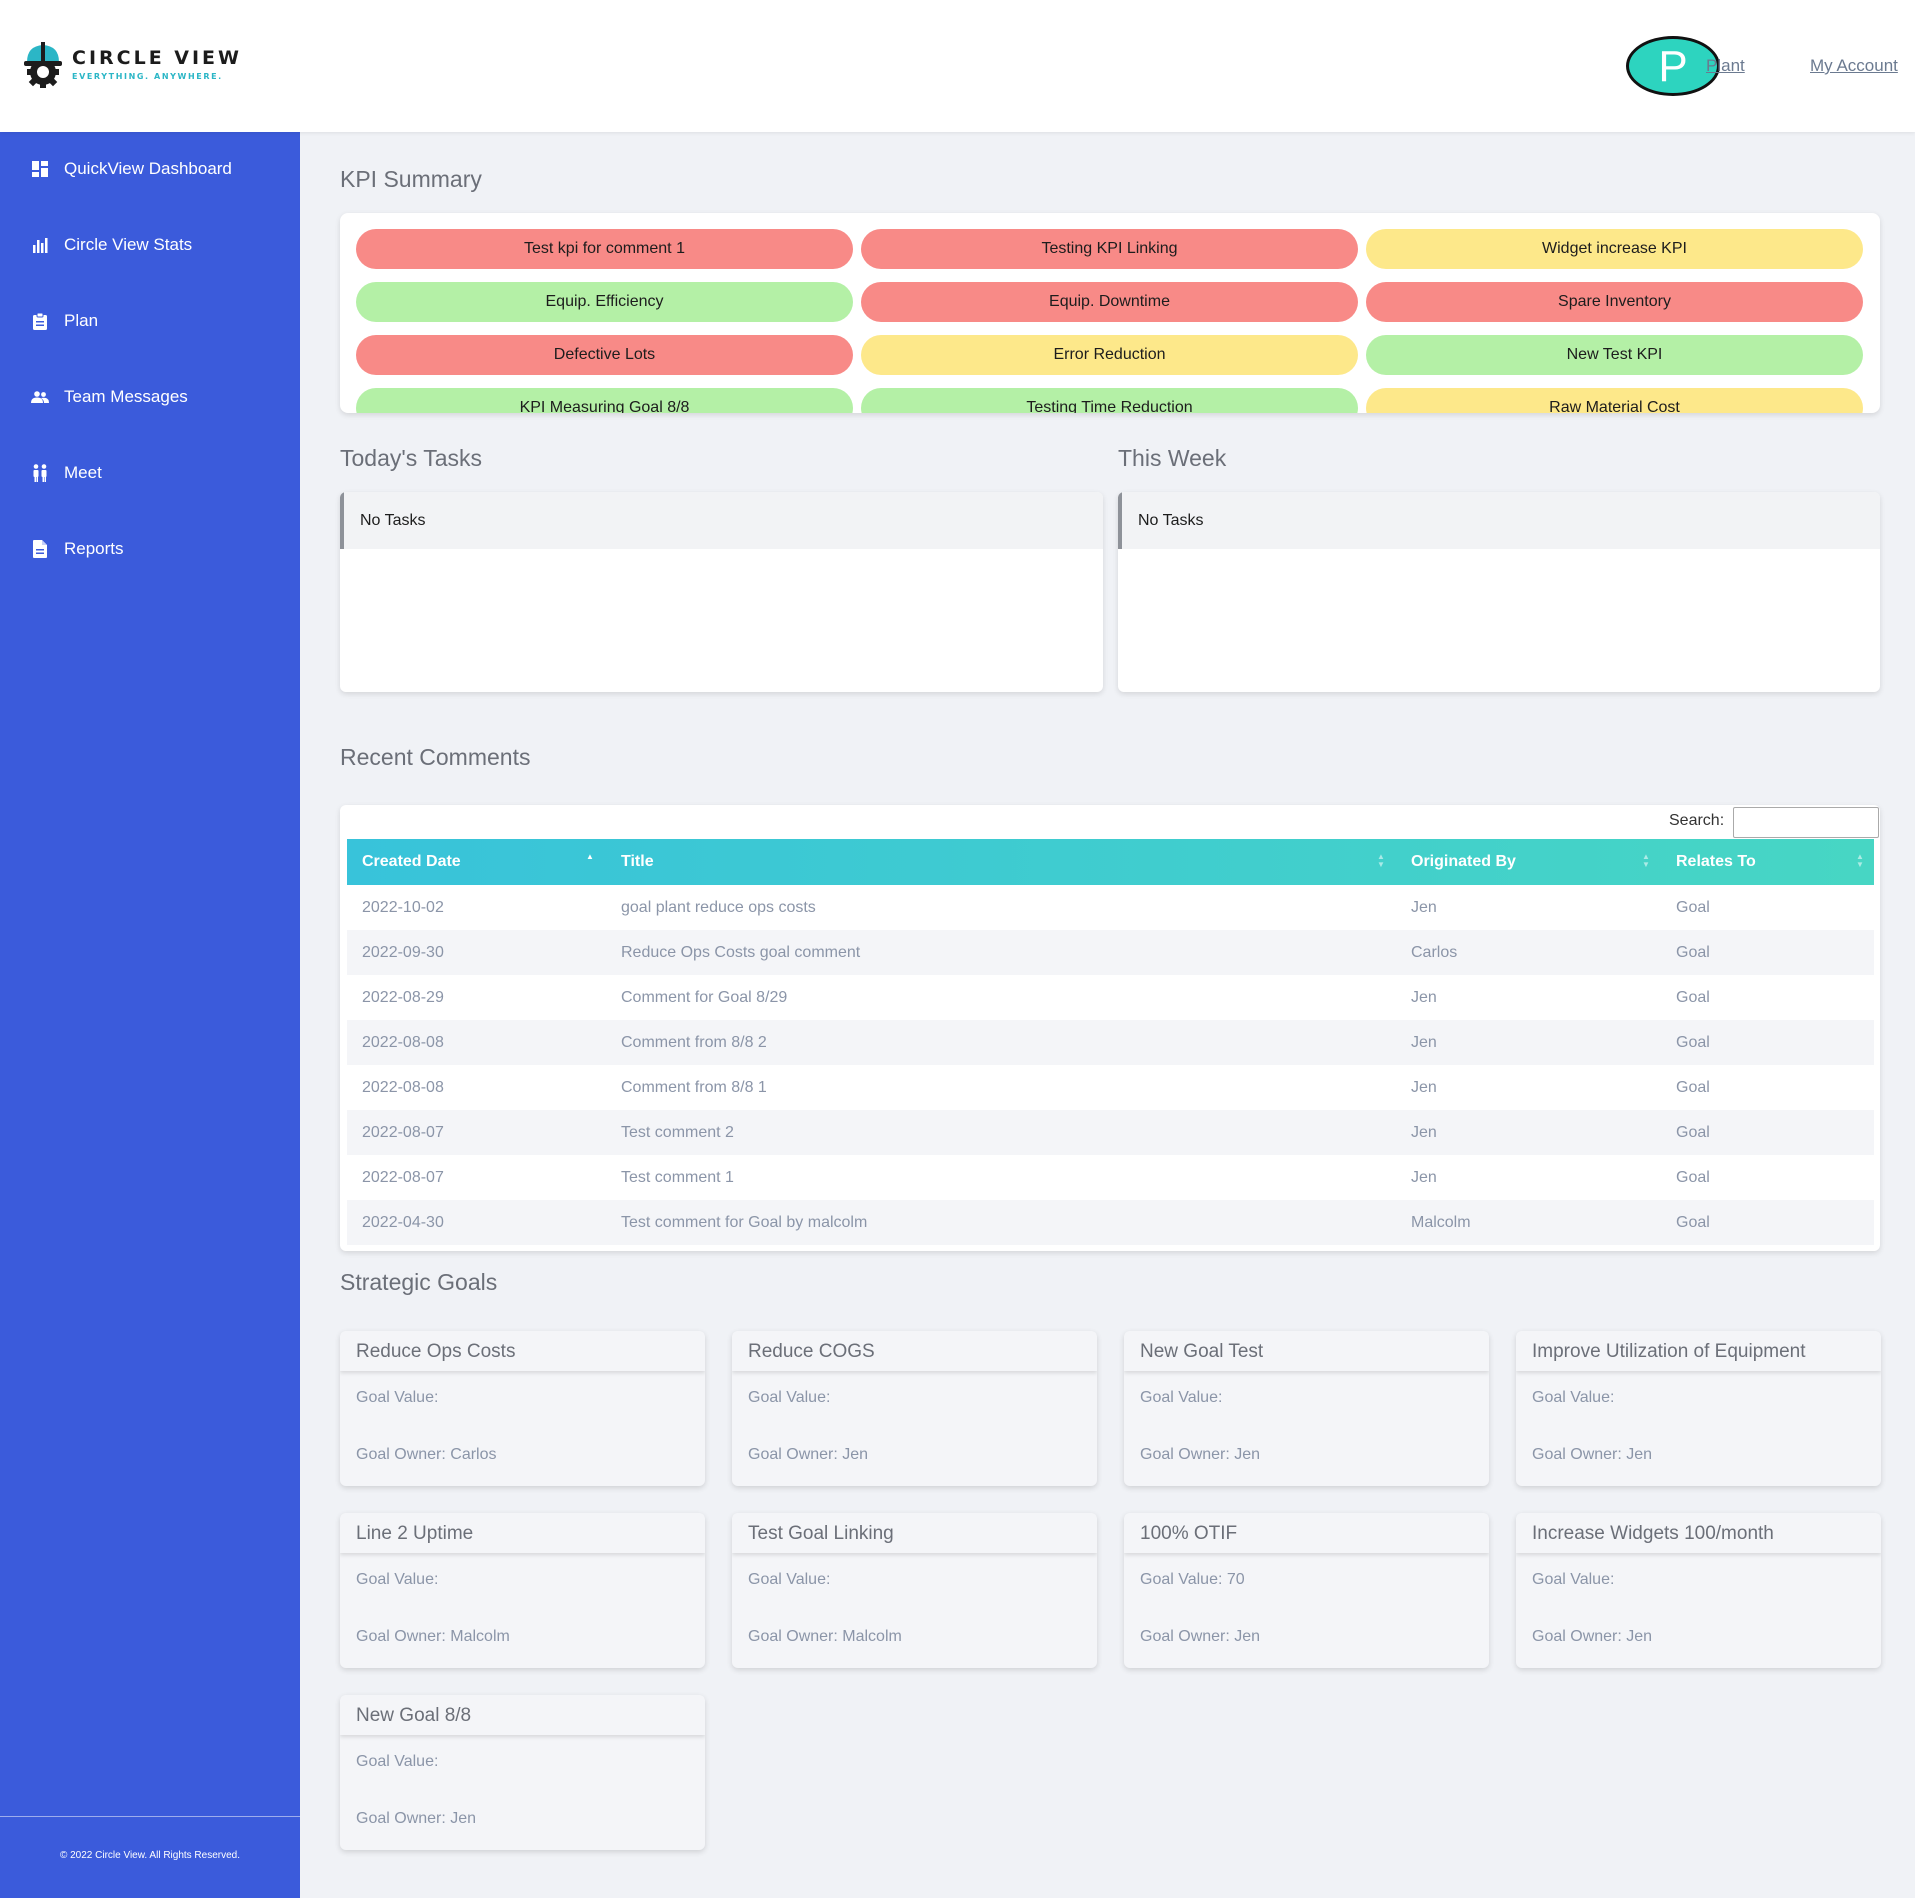 This screenshot has width=1915, height=1898. Describe the element at coordinates (604, 400) in the screenshot. I see `kpi-pill: KPI Measuring Goal 8/8` at that location.